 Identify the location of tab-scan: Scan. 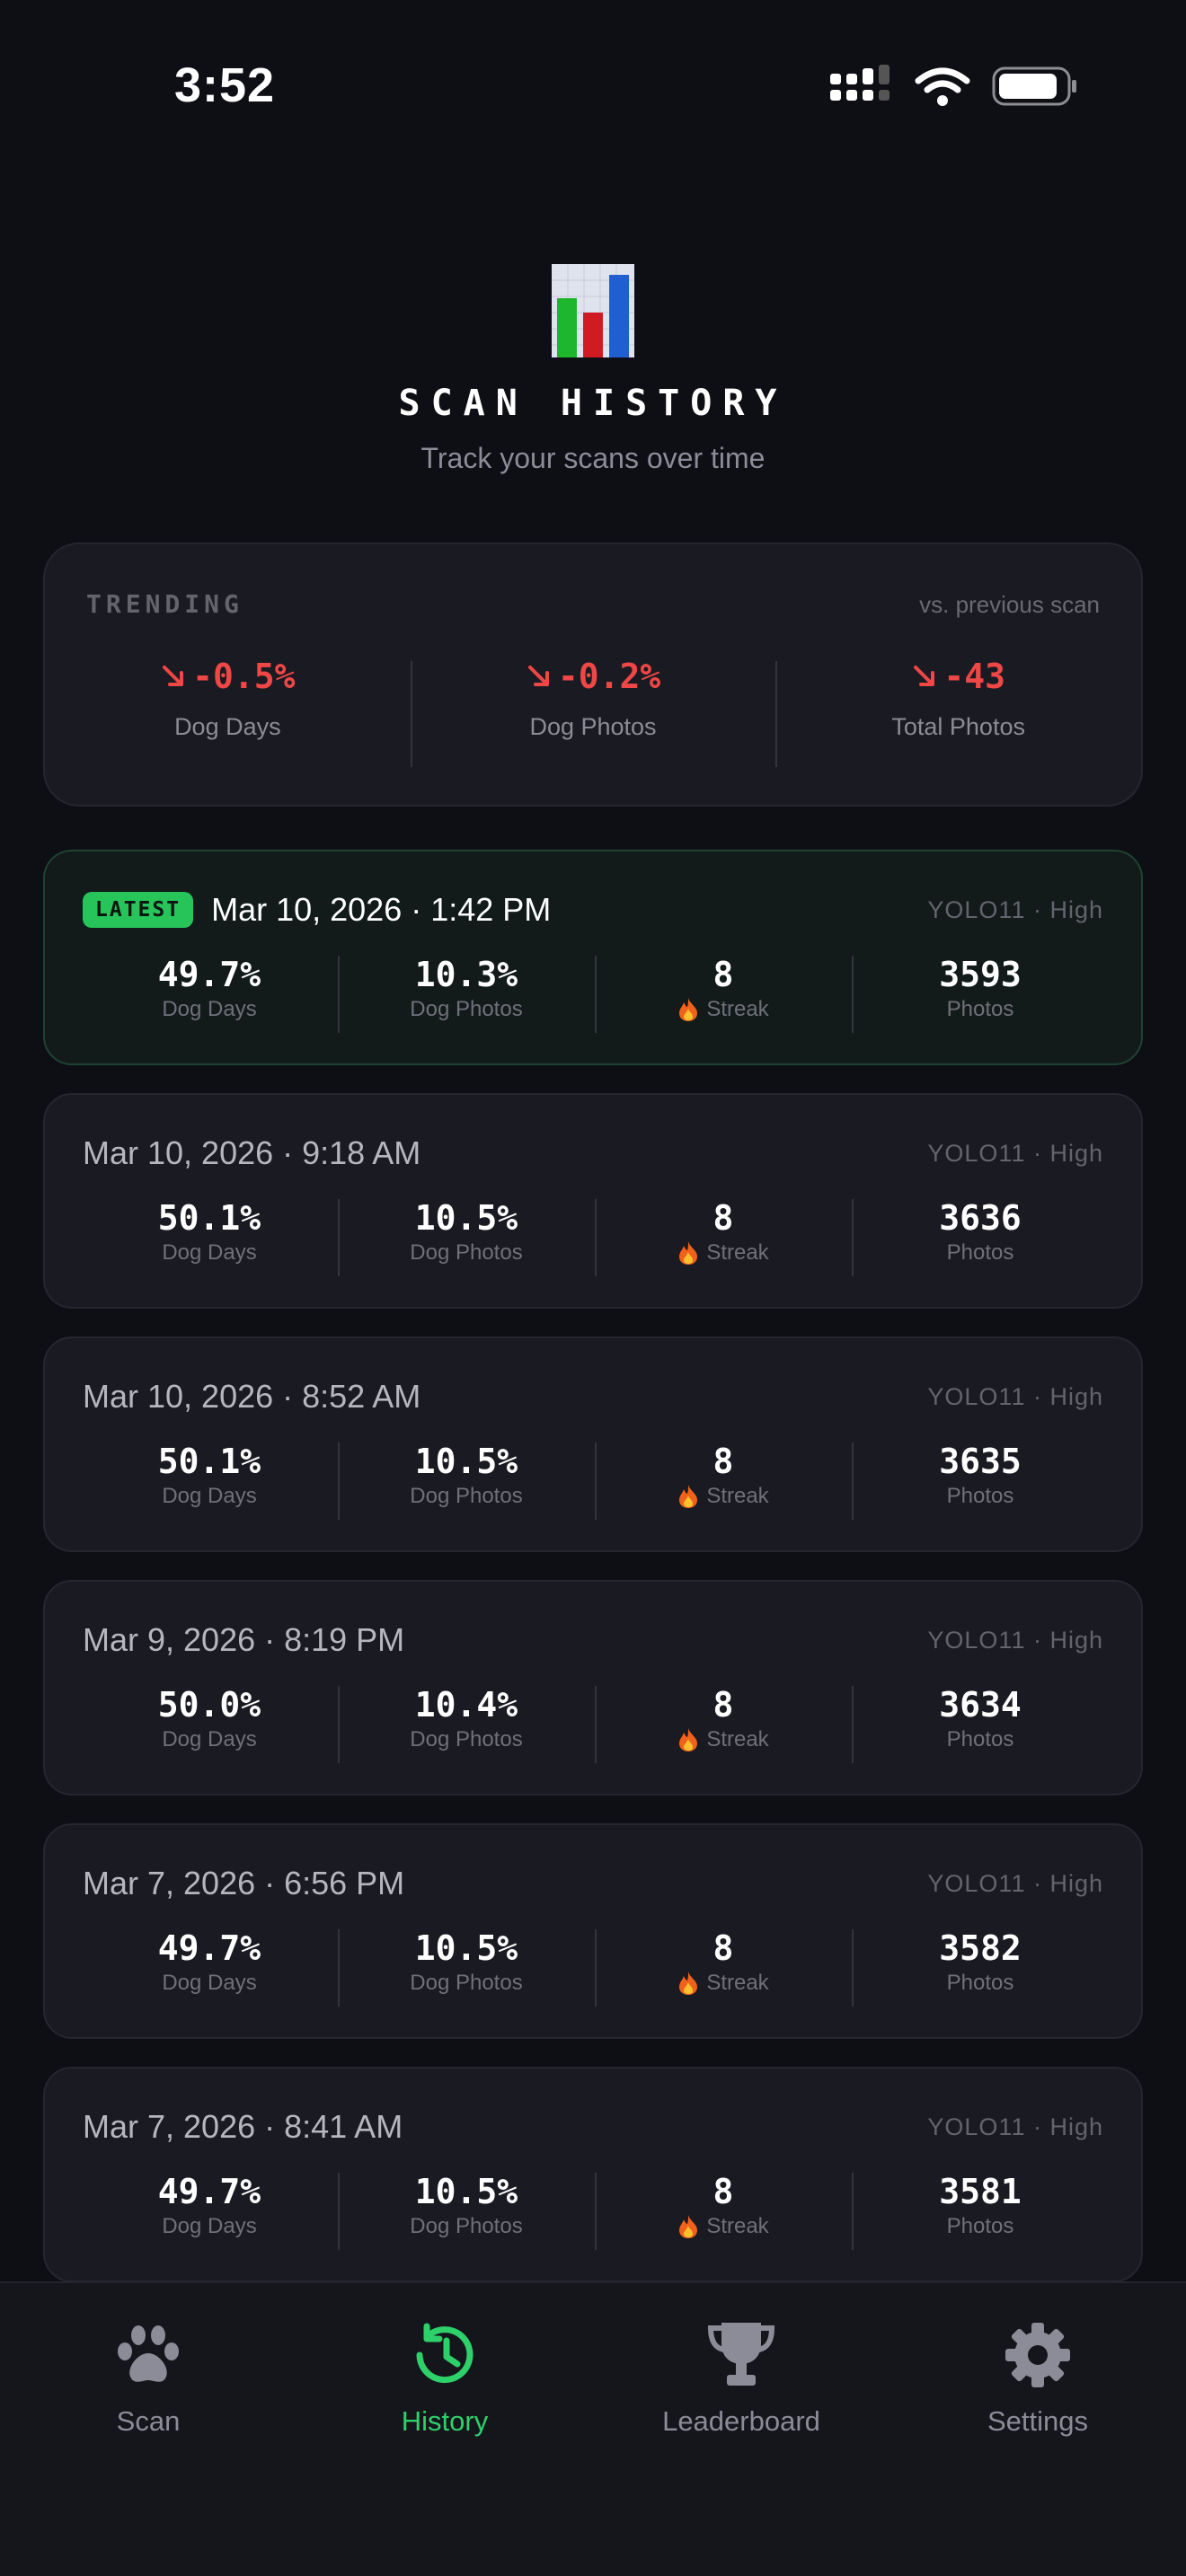
(148, 2377).